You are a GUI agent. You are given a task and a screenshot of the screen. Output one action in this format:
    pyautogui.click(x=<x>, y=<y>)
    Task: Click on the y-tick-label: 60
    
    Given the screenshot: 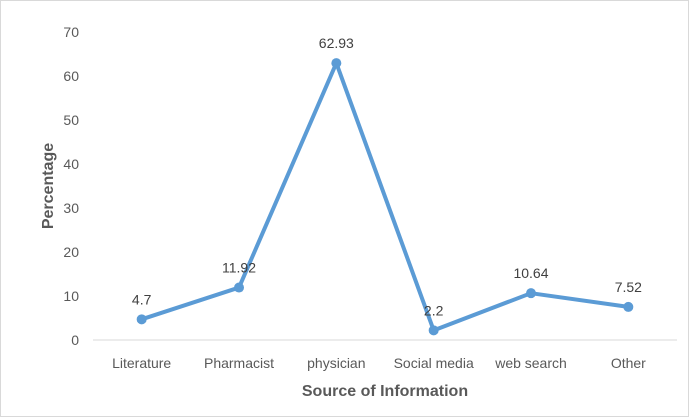 What is the action you would take?
    pyautogui.click(x=71, y=76)
    